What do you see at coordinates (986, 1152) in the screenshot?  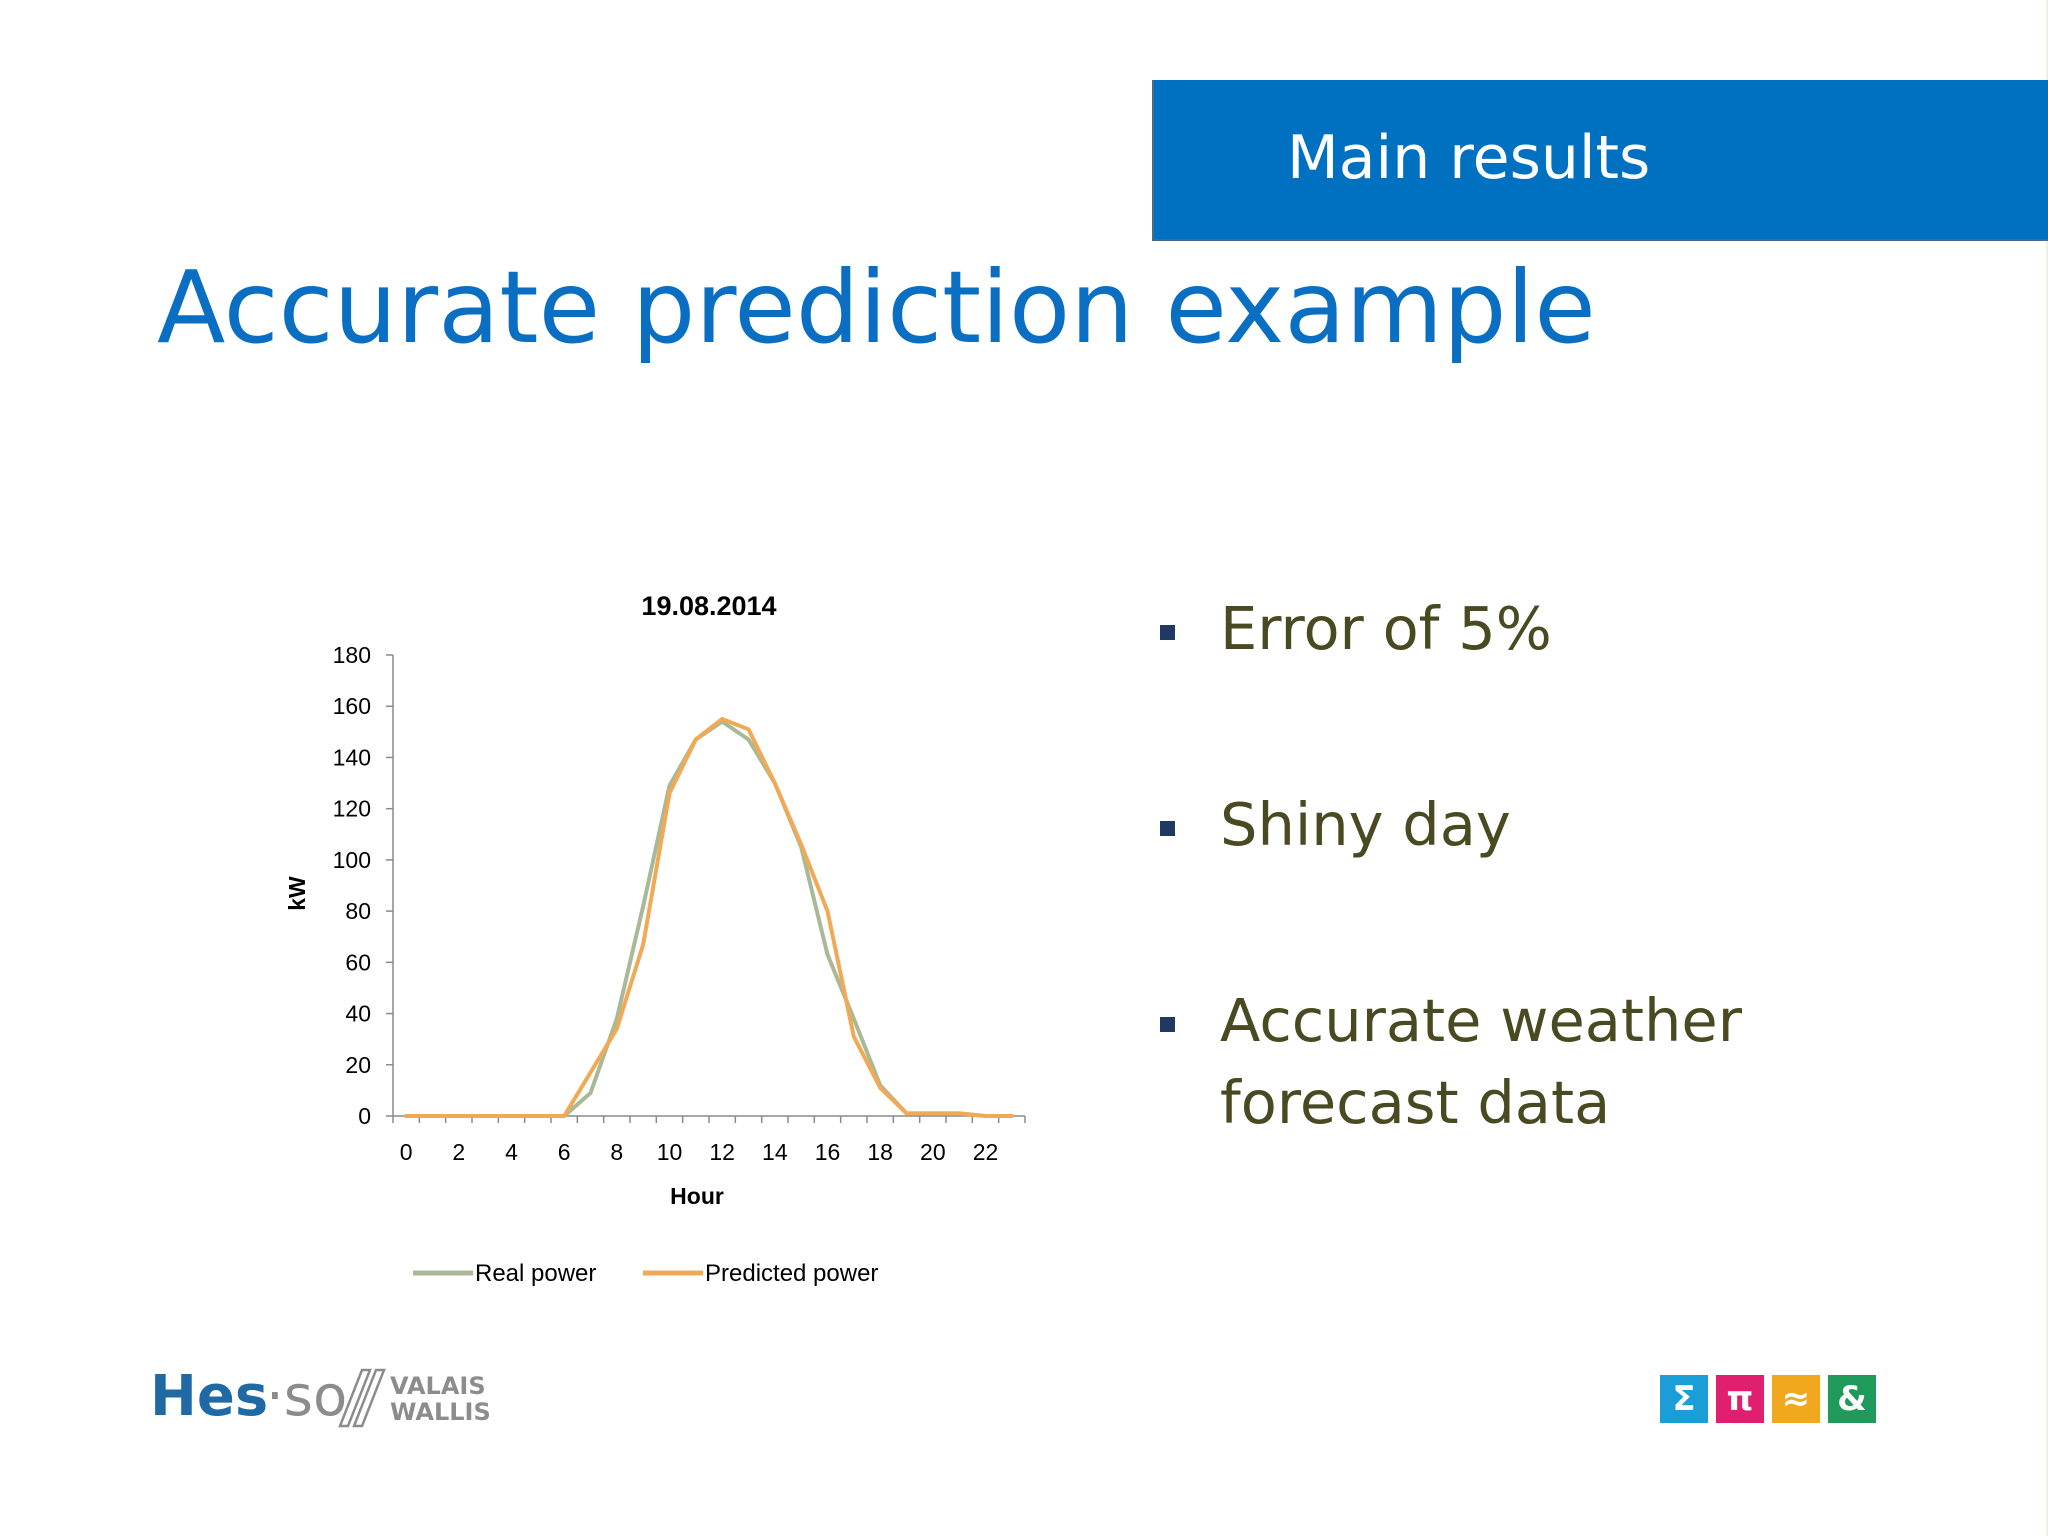 I see `x-tick-label: 22` at bounding box center [986, 1152].